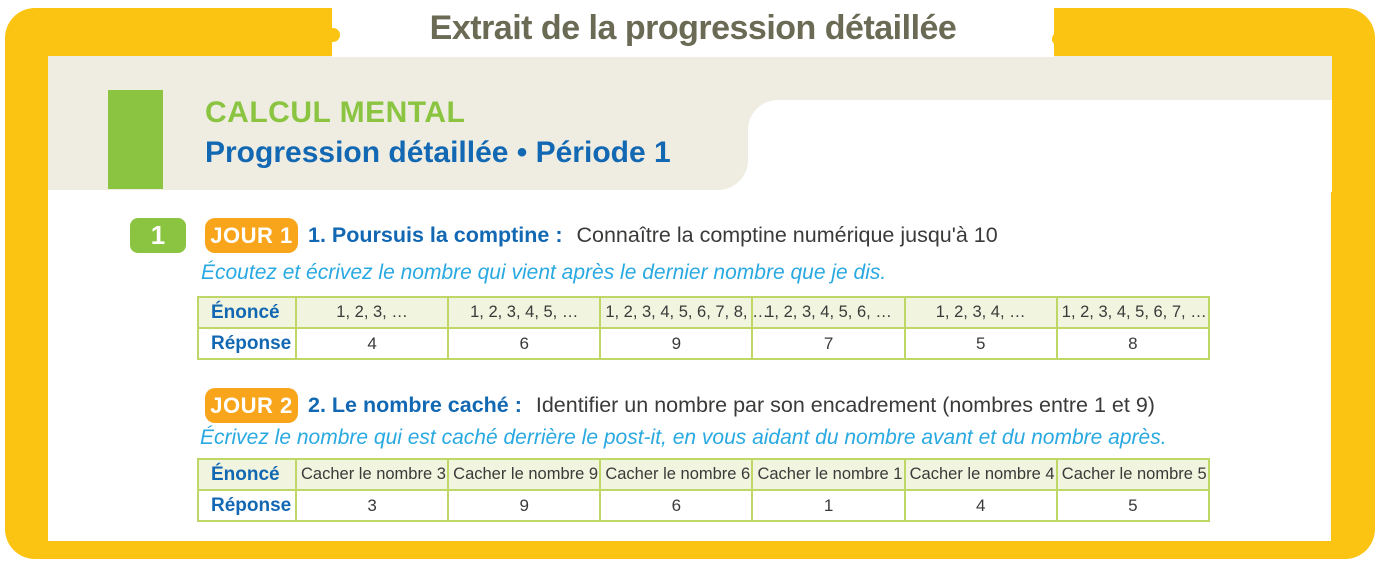 Image resolution: width=1380 pixels, height=568 pixels. What do you see at coordinates (438, 152) in the screenshot?
I see `header-subtitle: Progression détaillée • Période 1` at bounding box center [438, 152].